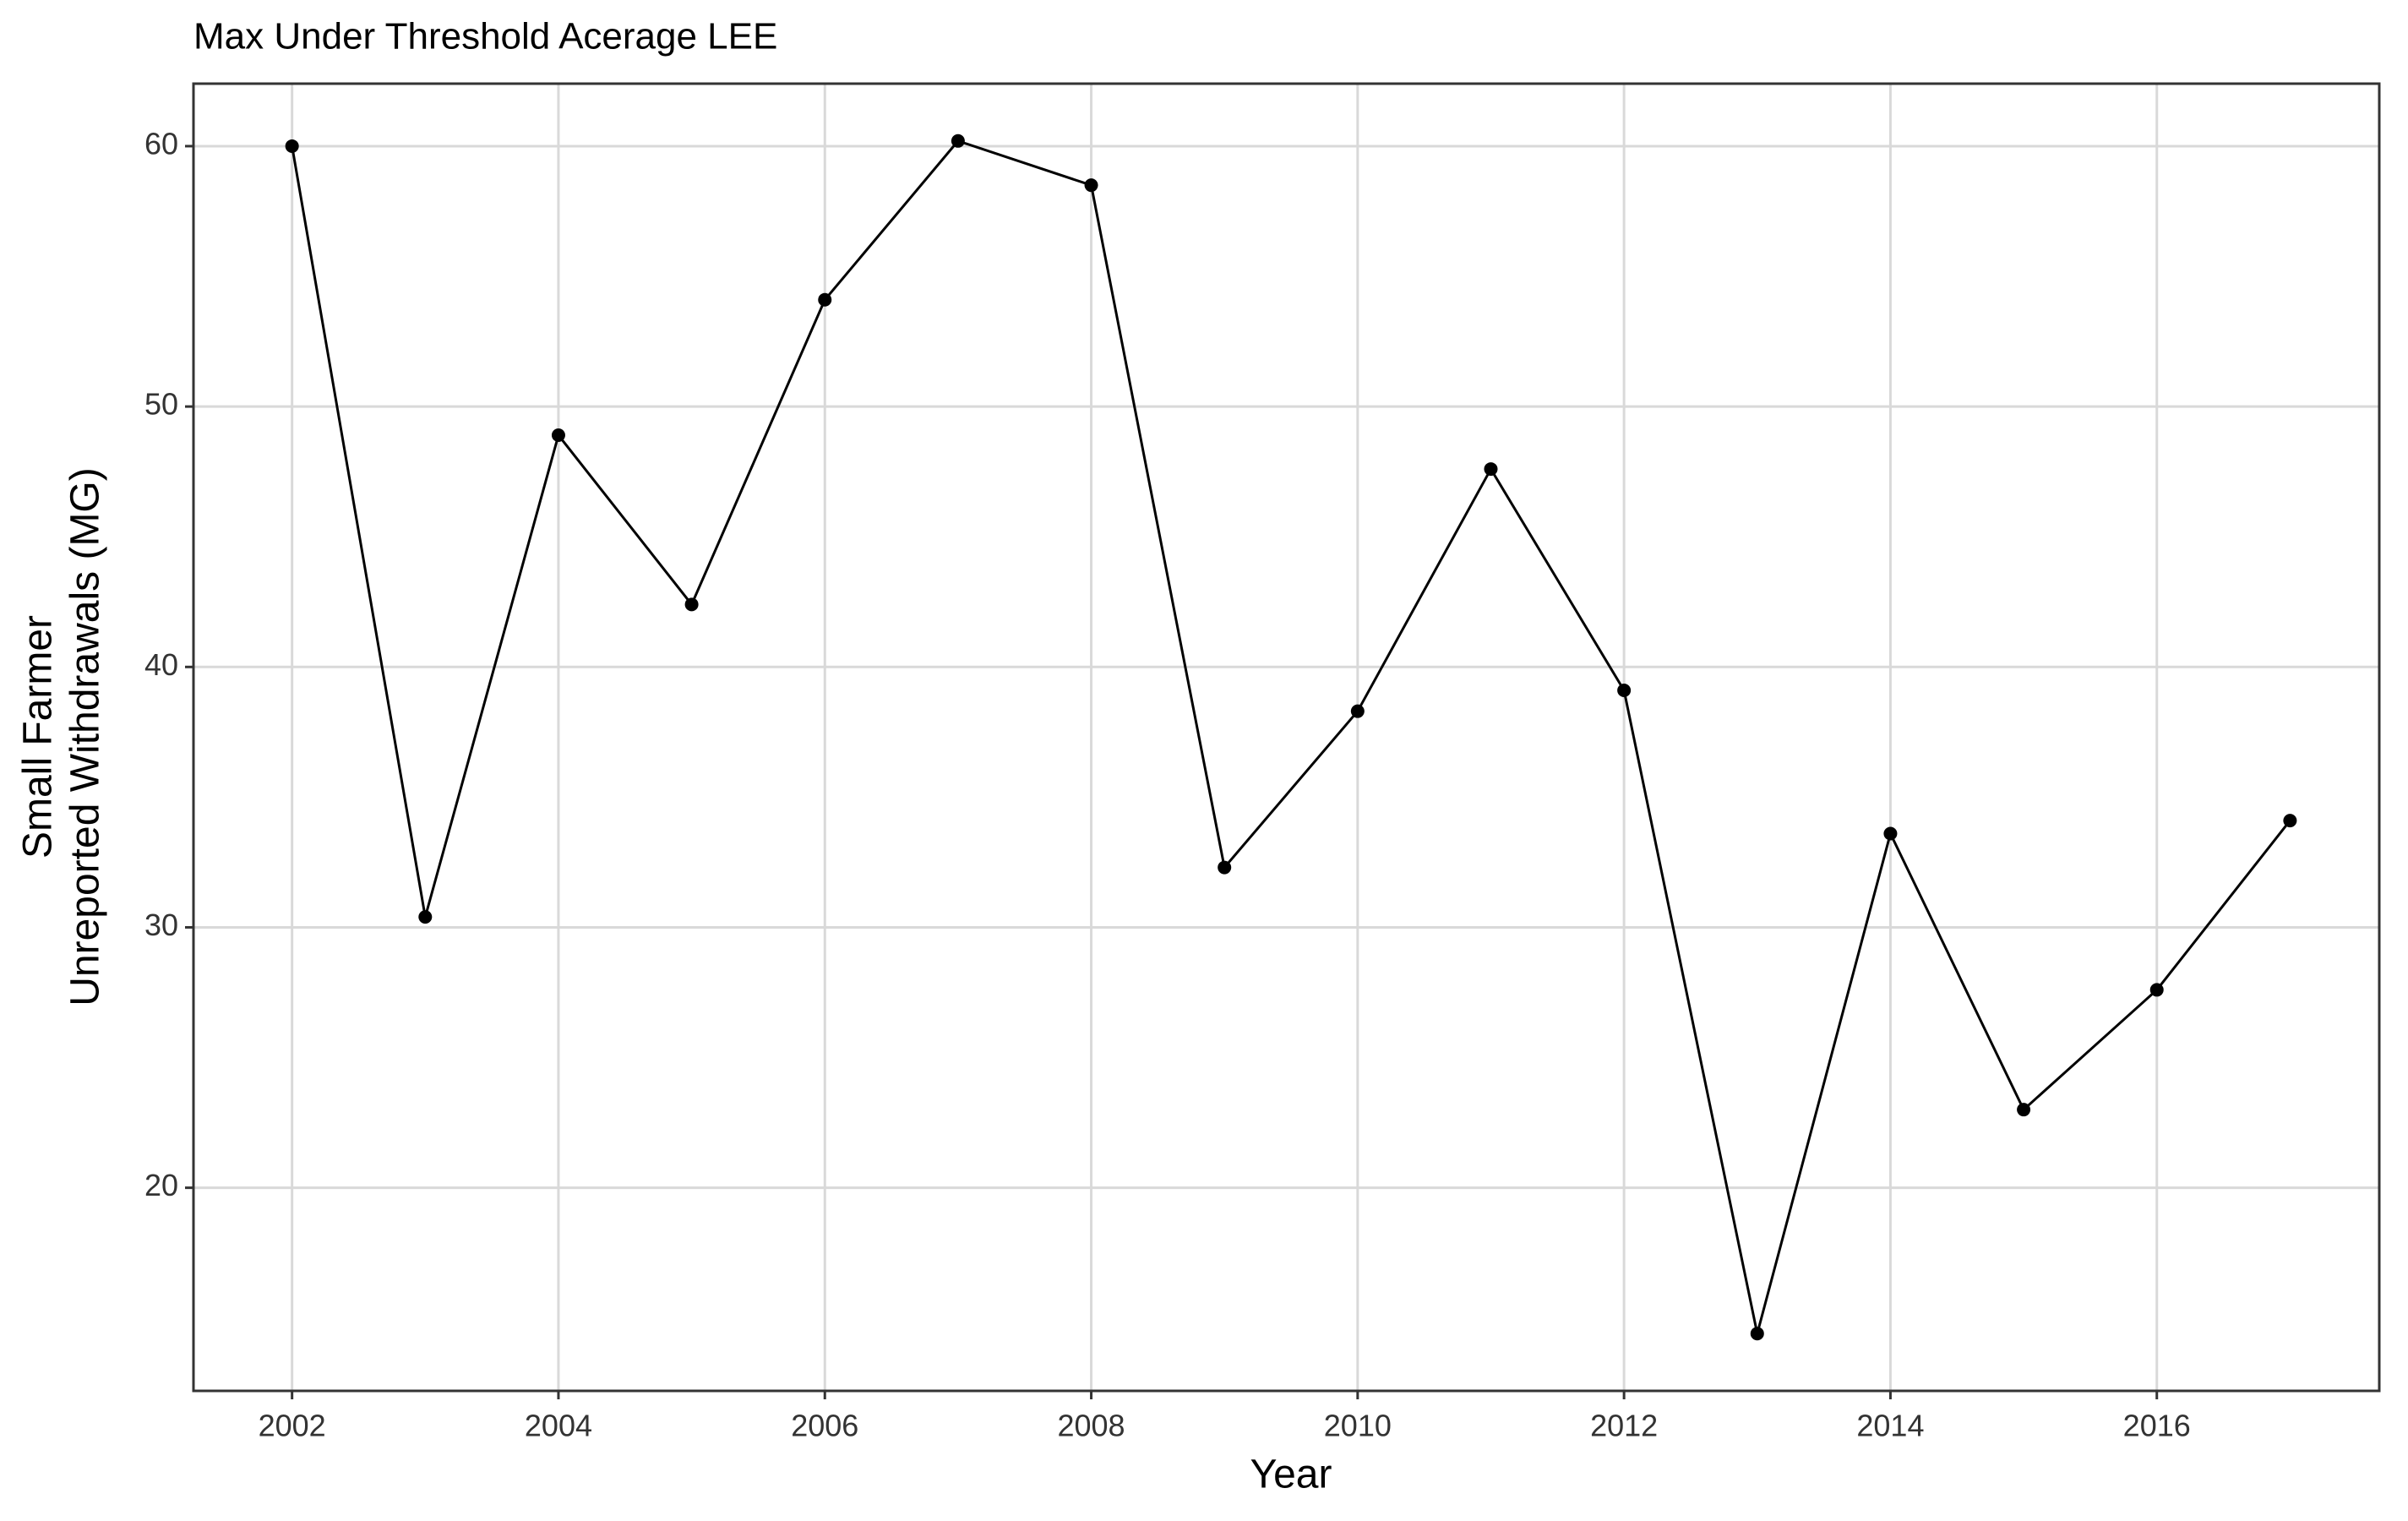 The image size is (2408, 1521). I want to click on y-tick-label: 60, so click(161, 143).